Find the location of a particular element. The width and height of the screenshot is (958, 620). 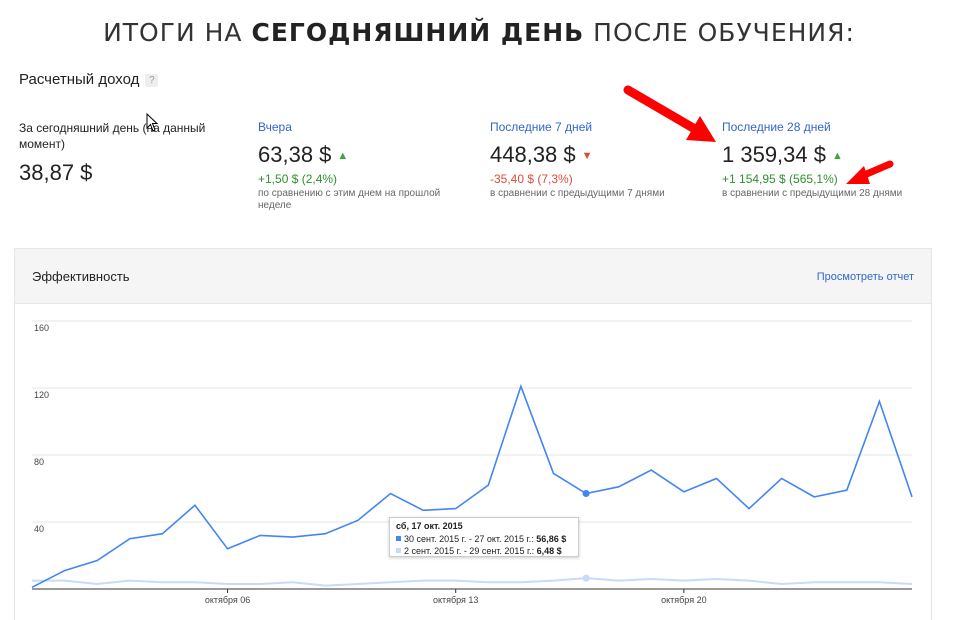

metric-28days-compare: в сравнении с предыдущими 28 днями is located at coordinates (812, 193).